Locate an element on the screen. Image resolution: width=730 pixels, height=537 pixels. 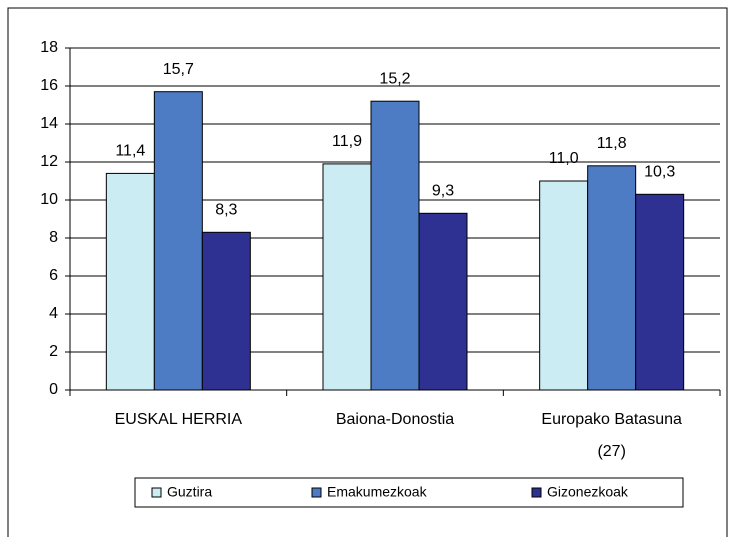
value-label: 11,8 is located at coordinates (612, 143).